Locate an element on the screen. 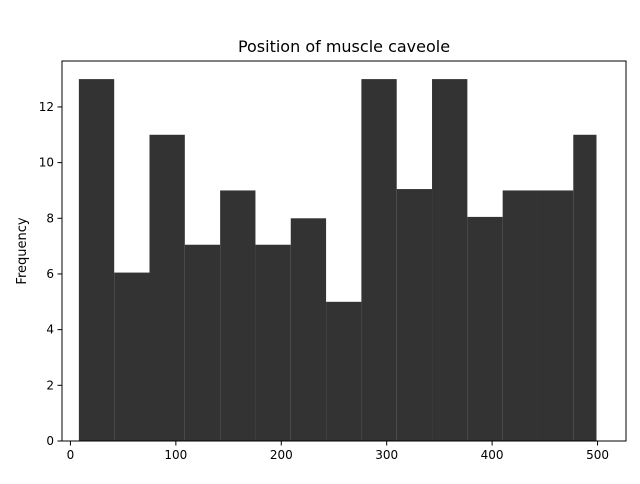  x-tick-label: 300 is located at coordinates (386, 455).